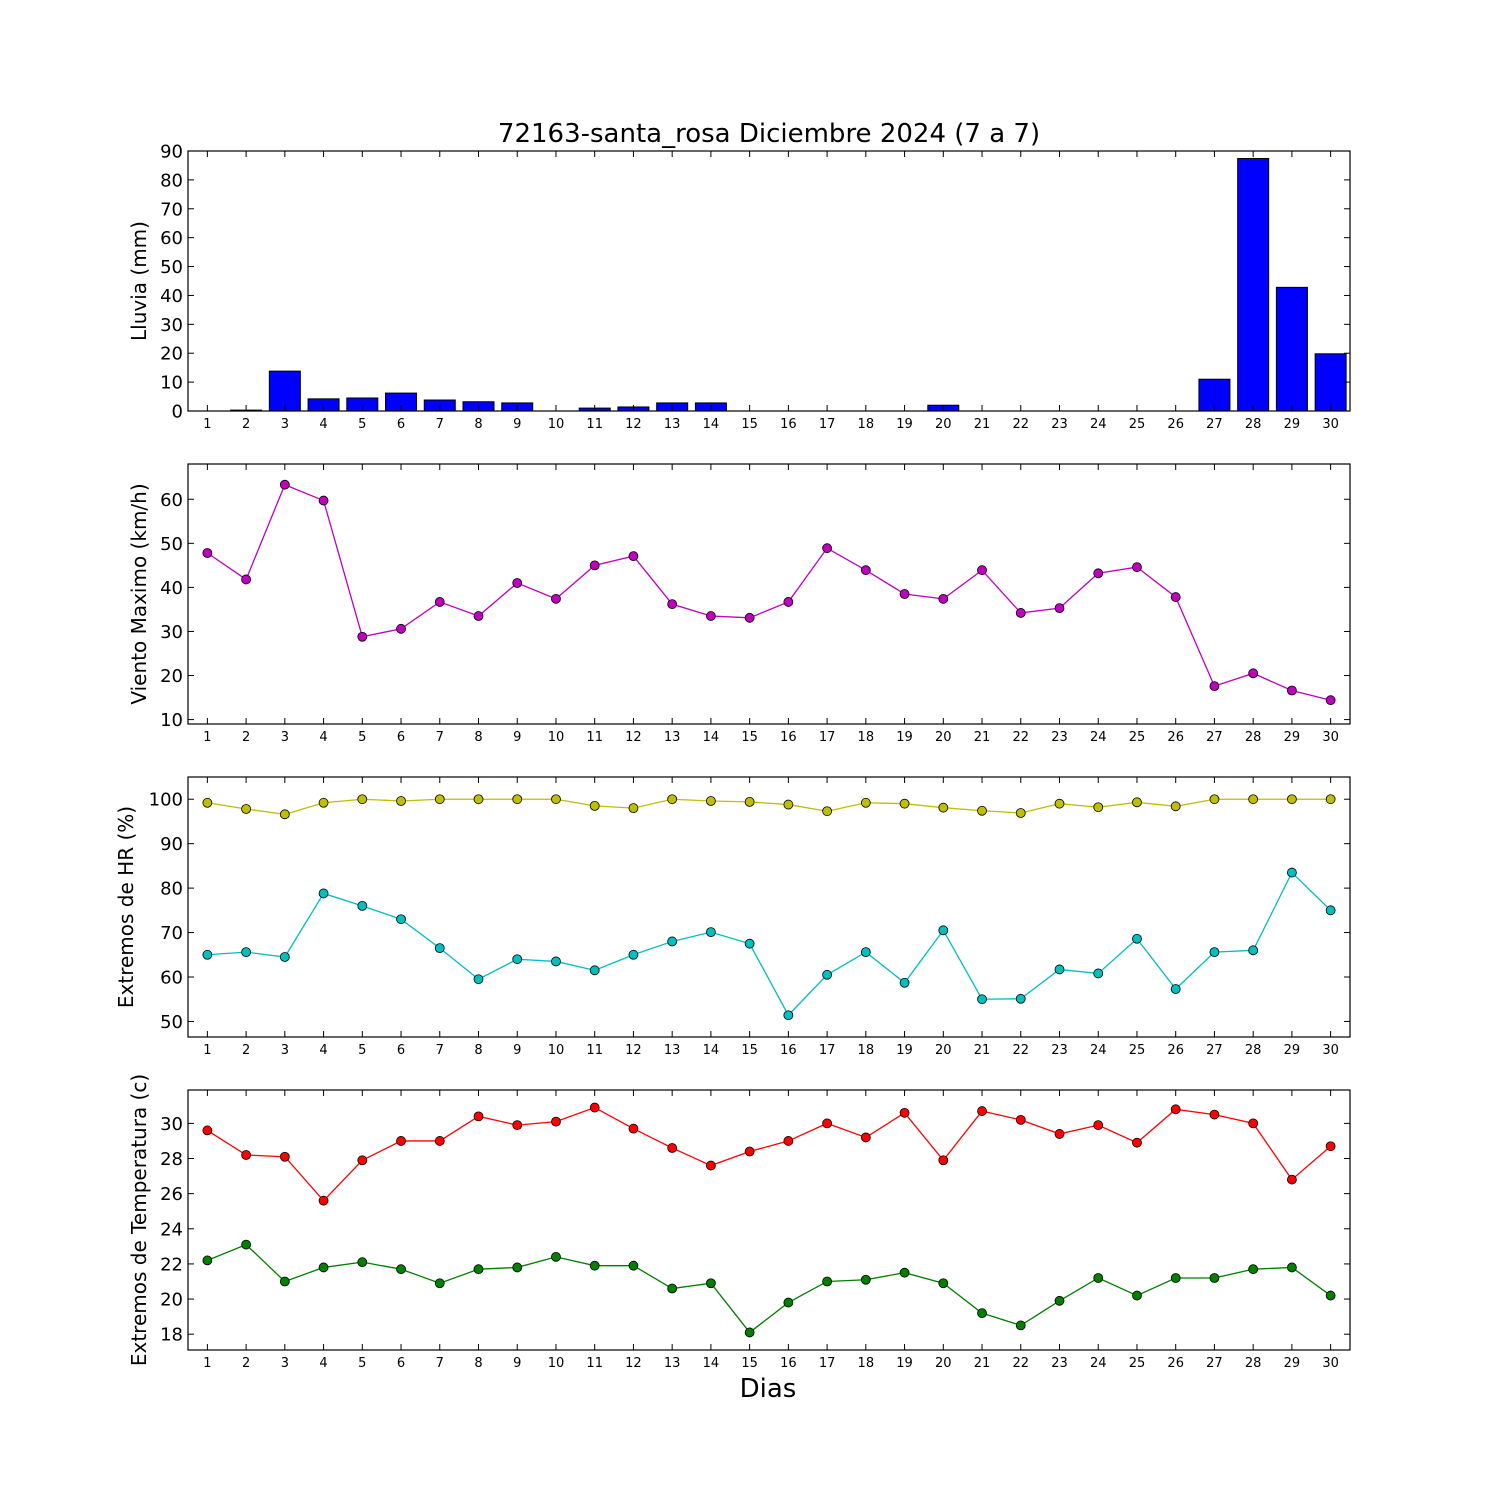 Image resolution: width=1500 pixels, height=1500 pixels. Describe the element at coordinates (171, 1335) in the screenshot. I see `ytick-label: 18` at that location.